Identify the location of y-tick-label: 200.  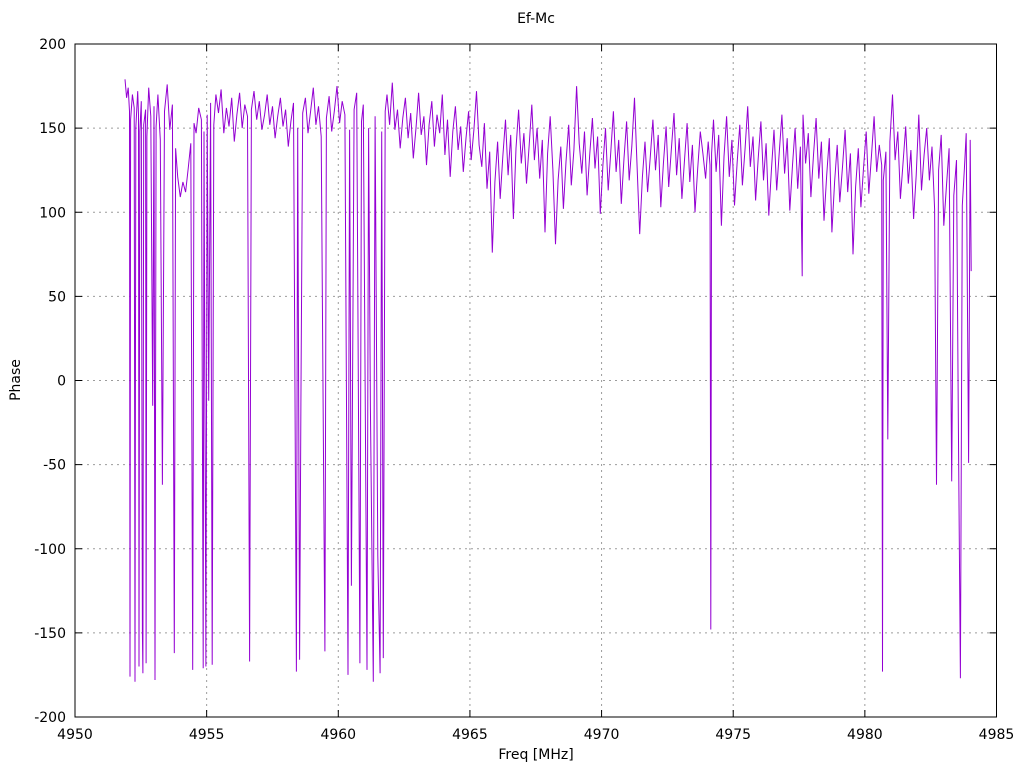
(52, 45).